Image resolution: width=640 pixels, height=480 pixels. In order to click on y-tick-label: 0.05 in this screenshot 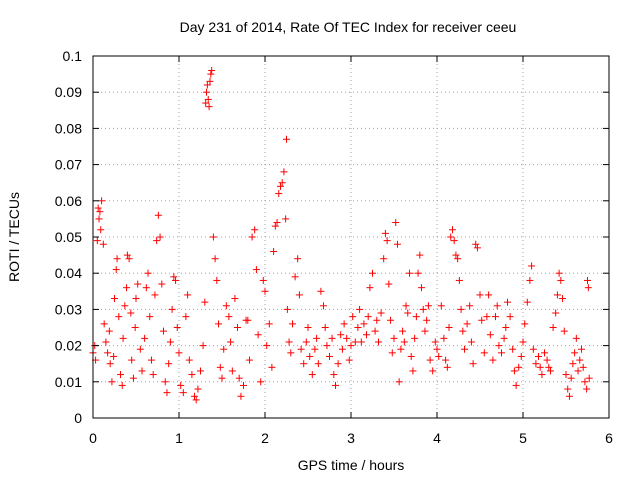, I will do `click(68, 237)`.